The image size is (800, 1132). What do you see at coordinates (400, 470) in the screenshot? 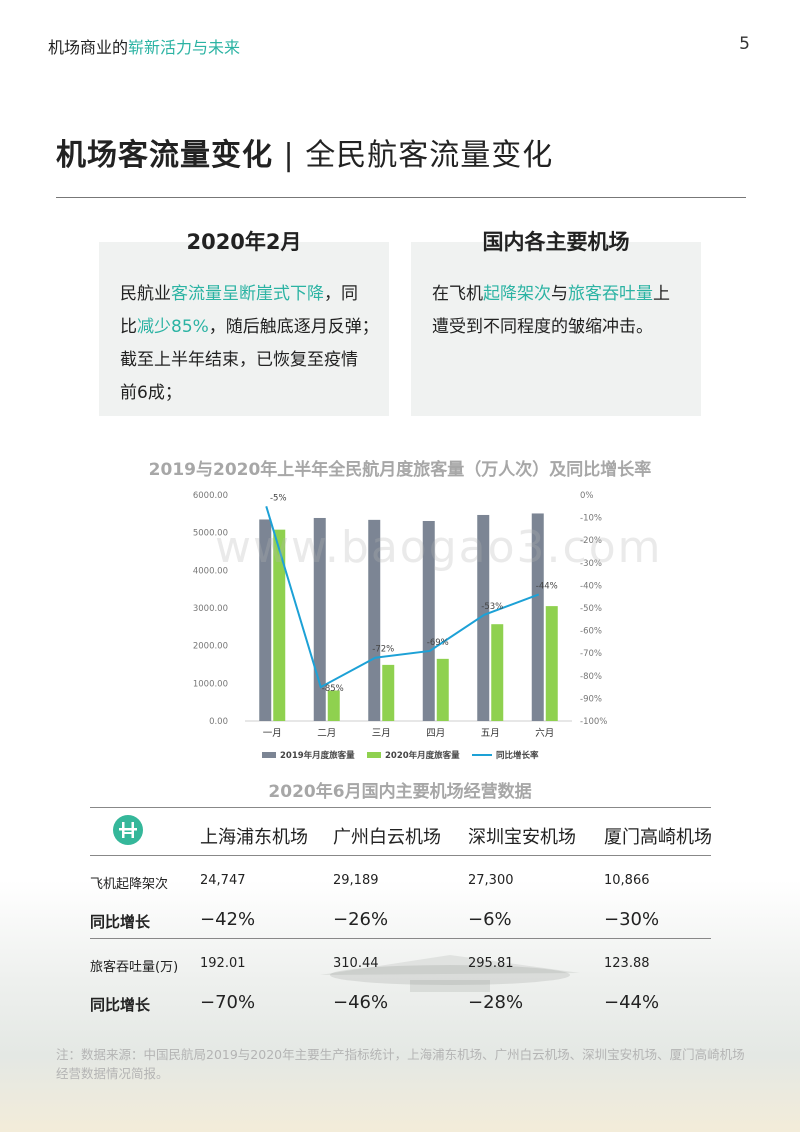
I see `chart-title: 2019与2020年上半年全民航月度旅客量（万人次）及同比增长率` at bounding box center [400, 470].